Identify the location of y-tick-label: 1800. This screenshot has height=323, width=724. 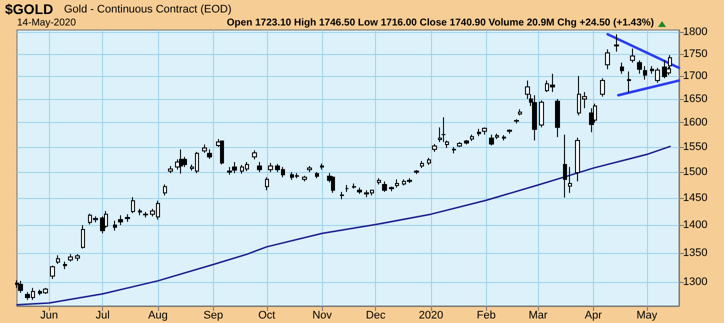
(695, 32).